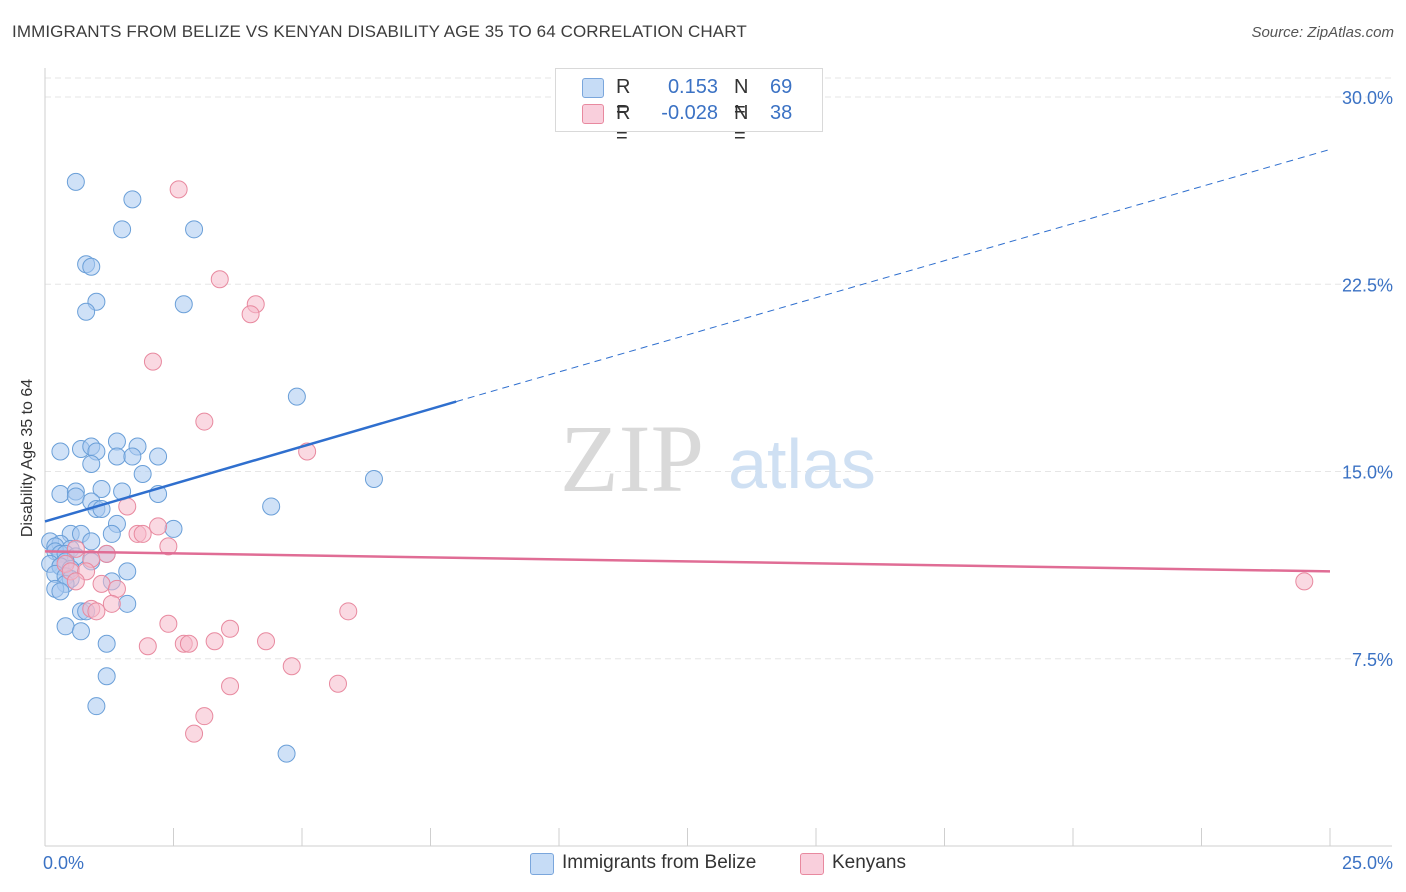 The height and width of the screenshot is (892, 1406). What do you see at coordinates (687, 561) in the screenshot?
I see `trendline-kenyans` at bounding box center [687, 561].